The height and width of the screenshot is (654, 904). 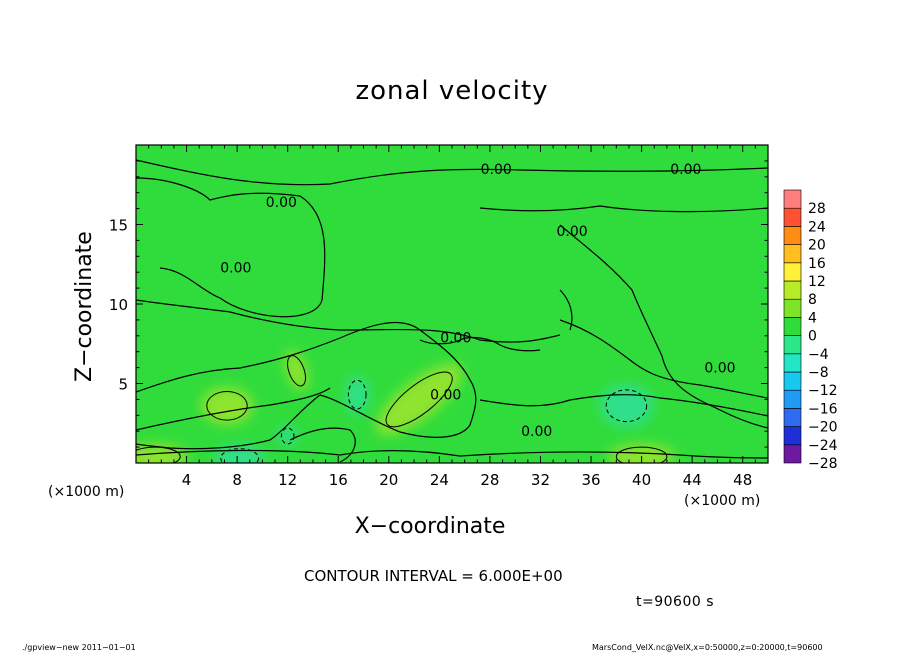 What do you see at coordinates (338, 480) in the screenshot?
I see `x-tick-label-3: 16` at bounding box center [338, 480].